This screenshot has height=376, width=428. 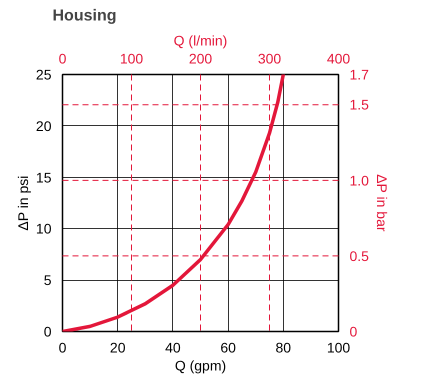 I want to click on x2-tick-label: 300, so click(x=270, y=58).